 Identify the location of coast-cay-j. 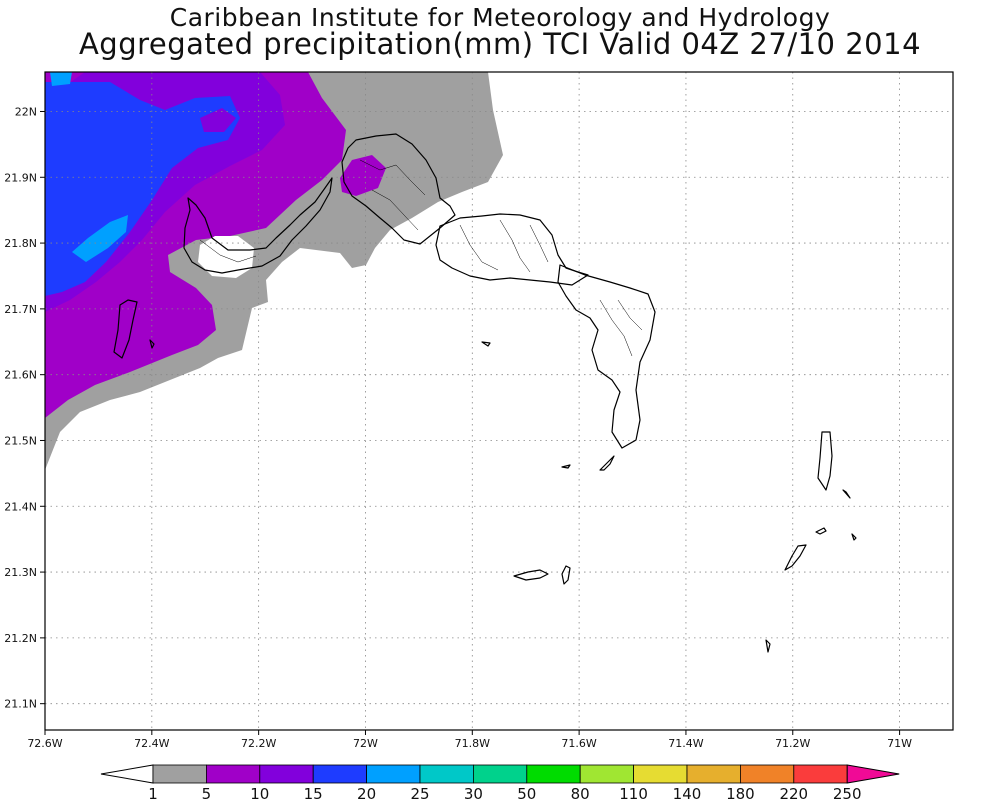
(152, 344).